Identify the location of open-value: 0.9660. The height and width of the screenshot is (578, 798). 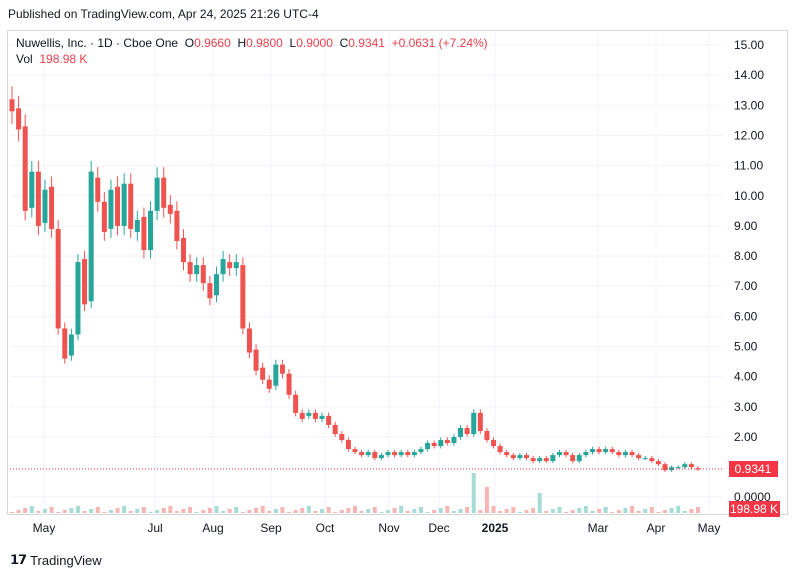
(212, 43).